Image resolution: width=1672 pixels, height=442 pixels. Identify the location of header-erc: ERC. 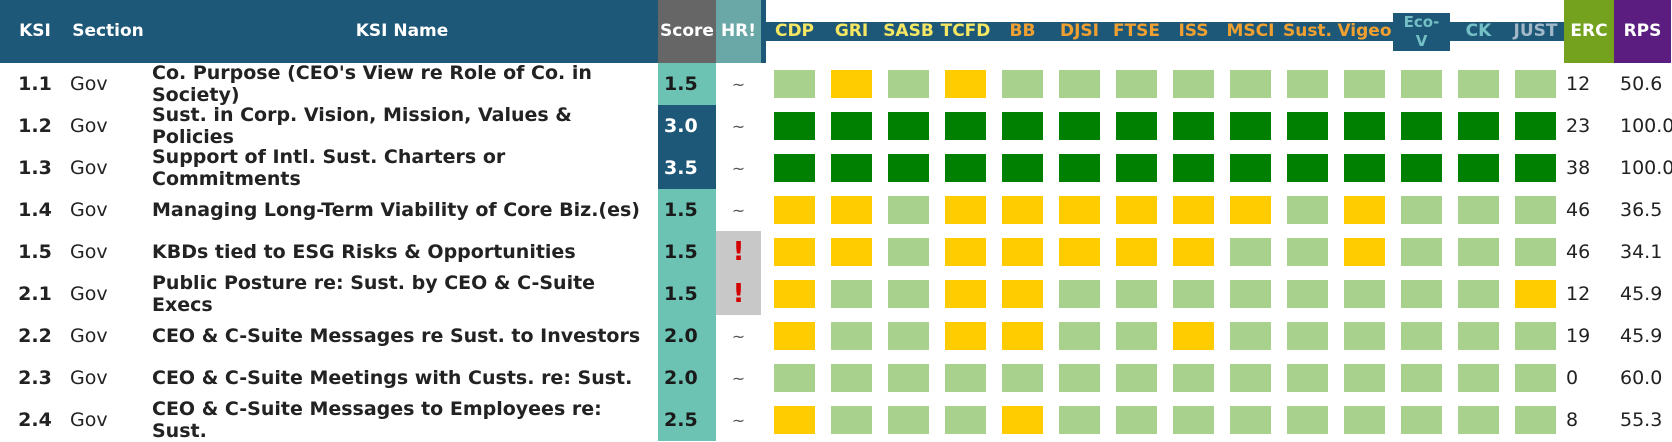
(1589, 31).